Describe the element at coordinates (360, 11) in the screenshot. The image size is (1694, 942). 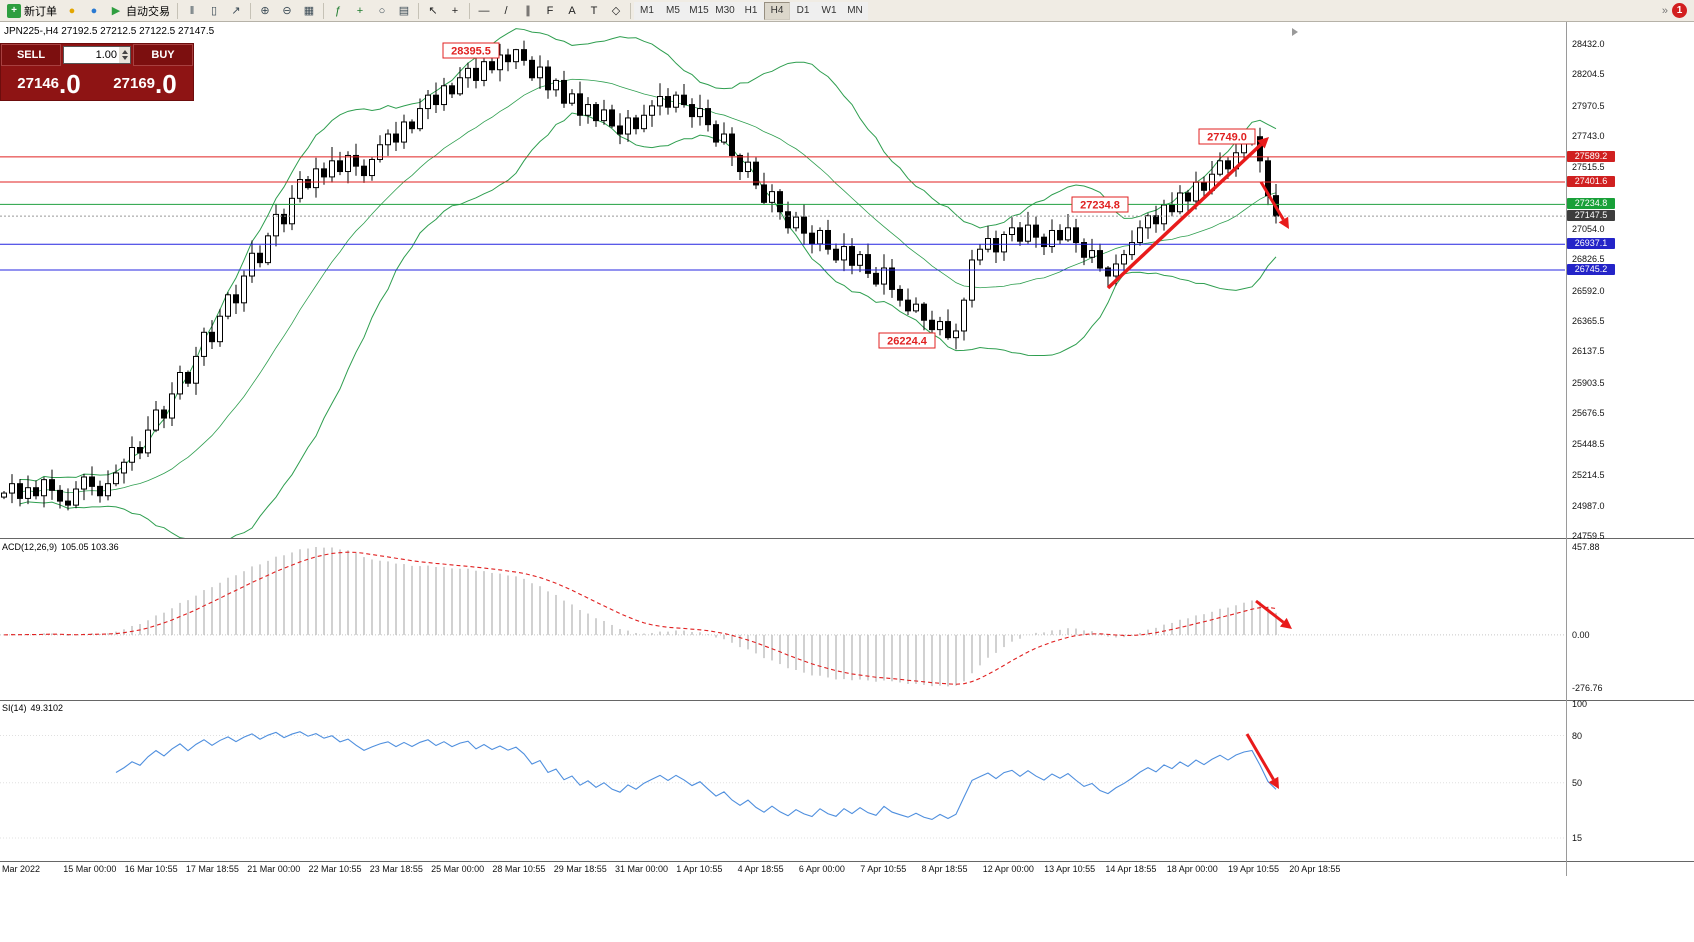
I see `add-indicator-icon: +` at that location.